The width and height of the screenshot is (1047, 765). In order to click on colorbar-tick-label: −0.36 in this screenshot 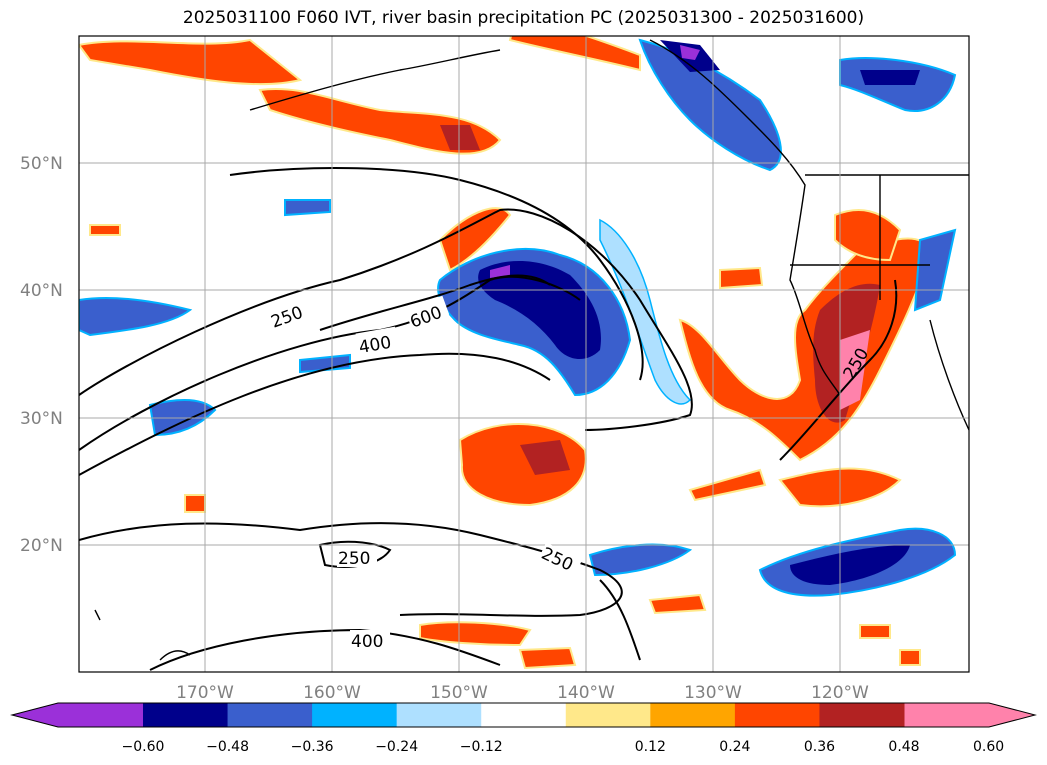, I will do `click(312, 747)`.